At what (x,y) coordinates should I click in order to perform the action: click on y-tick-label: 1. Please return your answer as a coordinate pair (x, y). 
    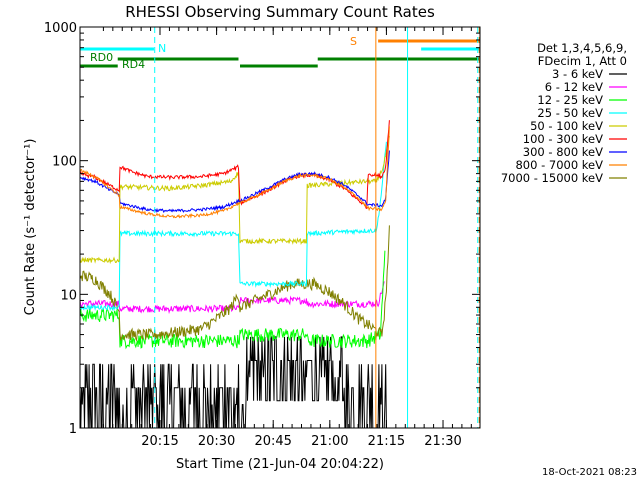
    Looking at the image, I should click on (73, 429).